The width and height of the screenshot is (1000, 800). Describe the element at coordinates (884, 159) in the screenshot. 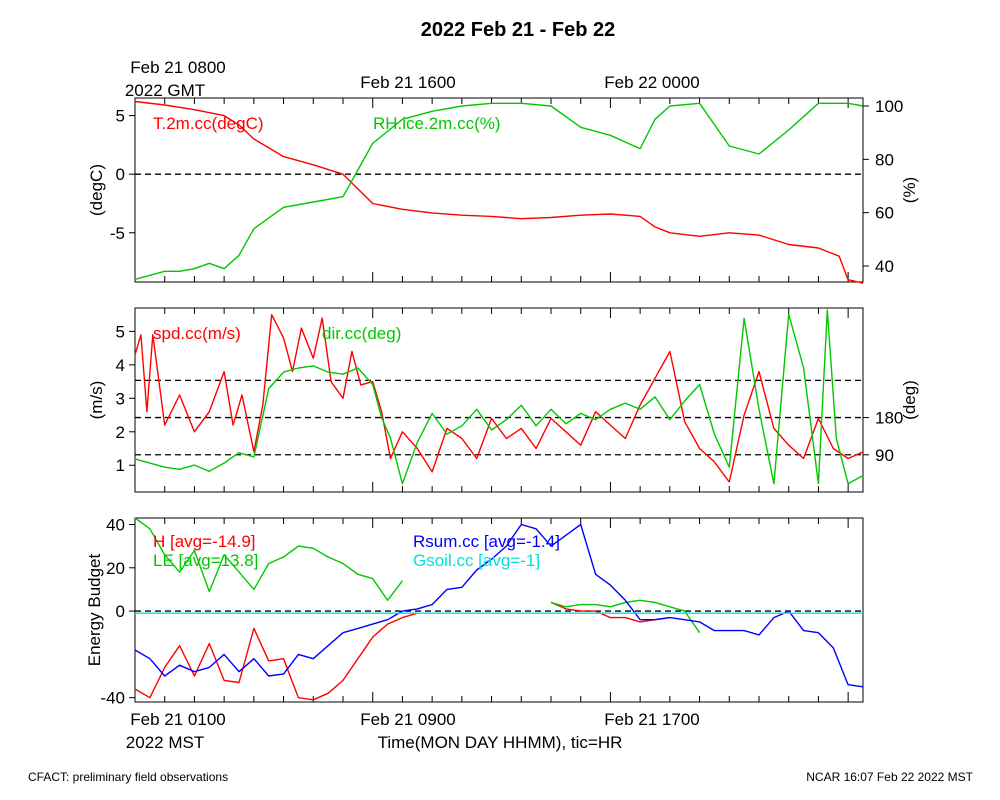

I see `y2-tick-label: 80` at that location.